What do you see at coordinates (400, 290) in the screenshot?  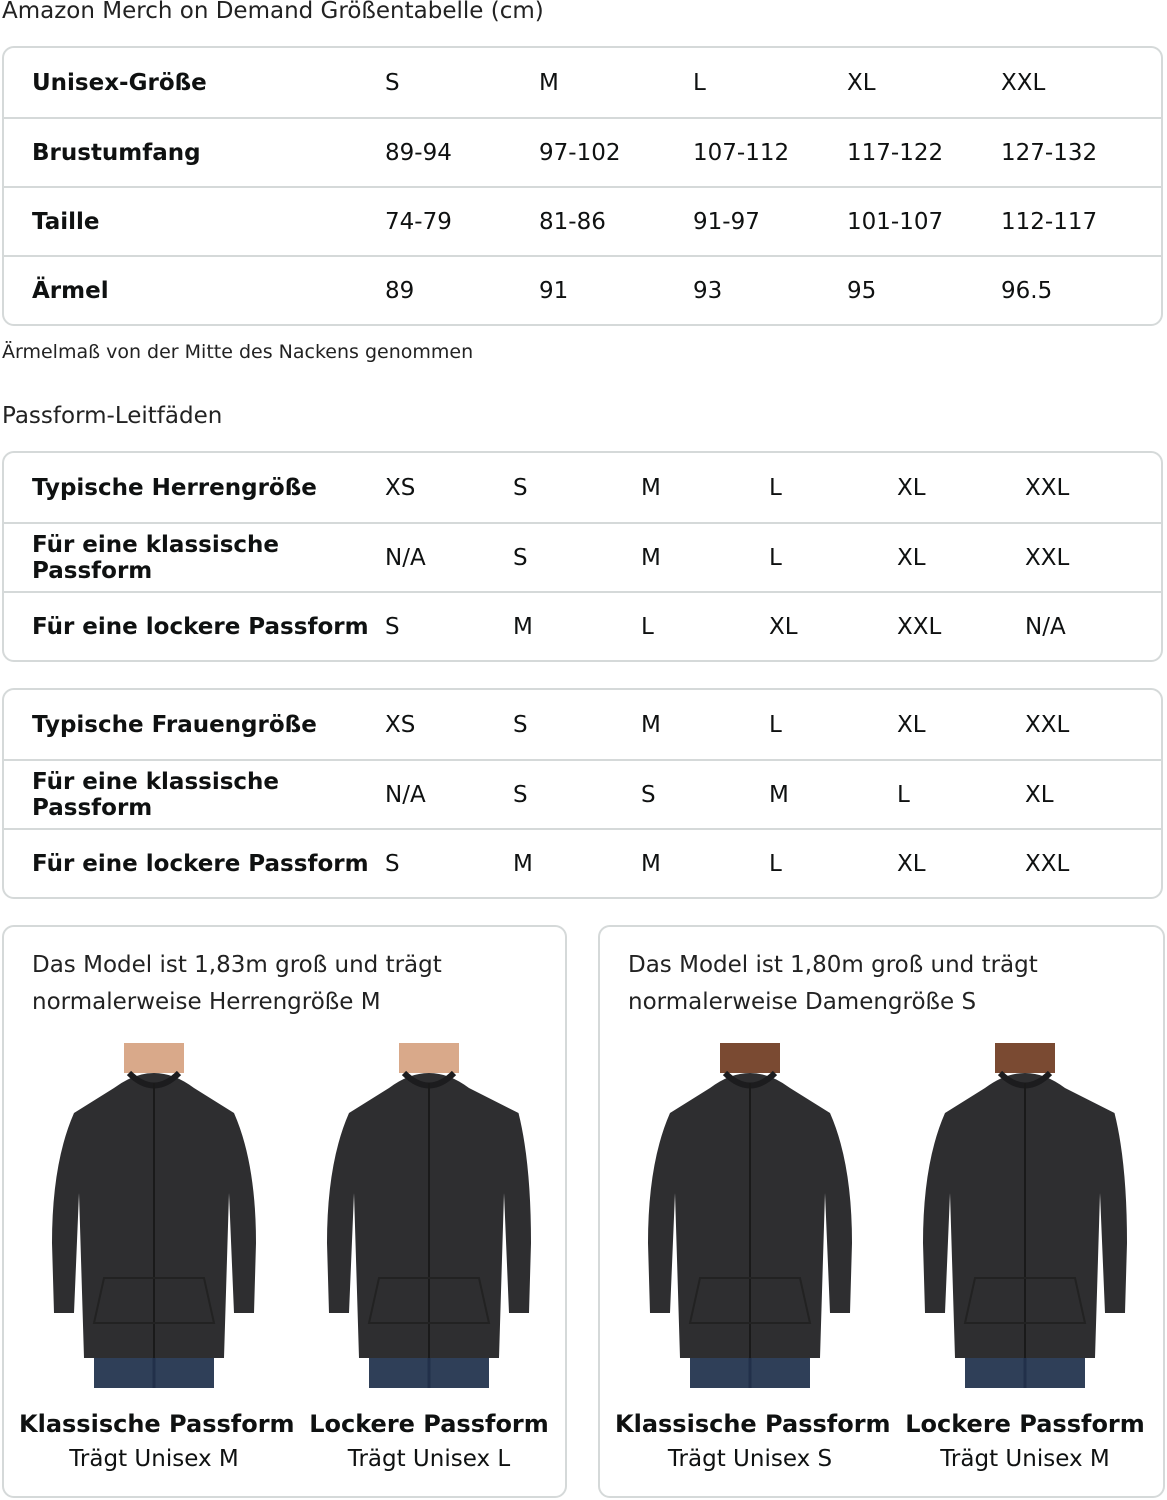 I see `table-cell: 89` at bounding box center [400, 290].